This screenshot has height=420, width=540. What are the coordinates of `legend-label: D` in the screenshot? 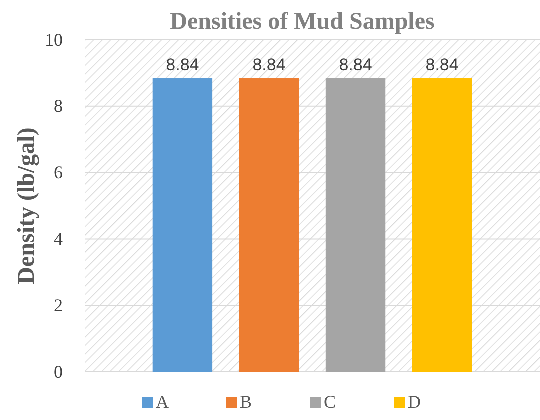 It's located at (414, 402).